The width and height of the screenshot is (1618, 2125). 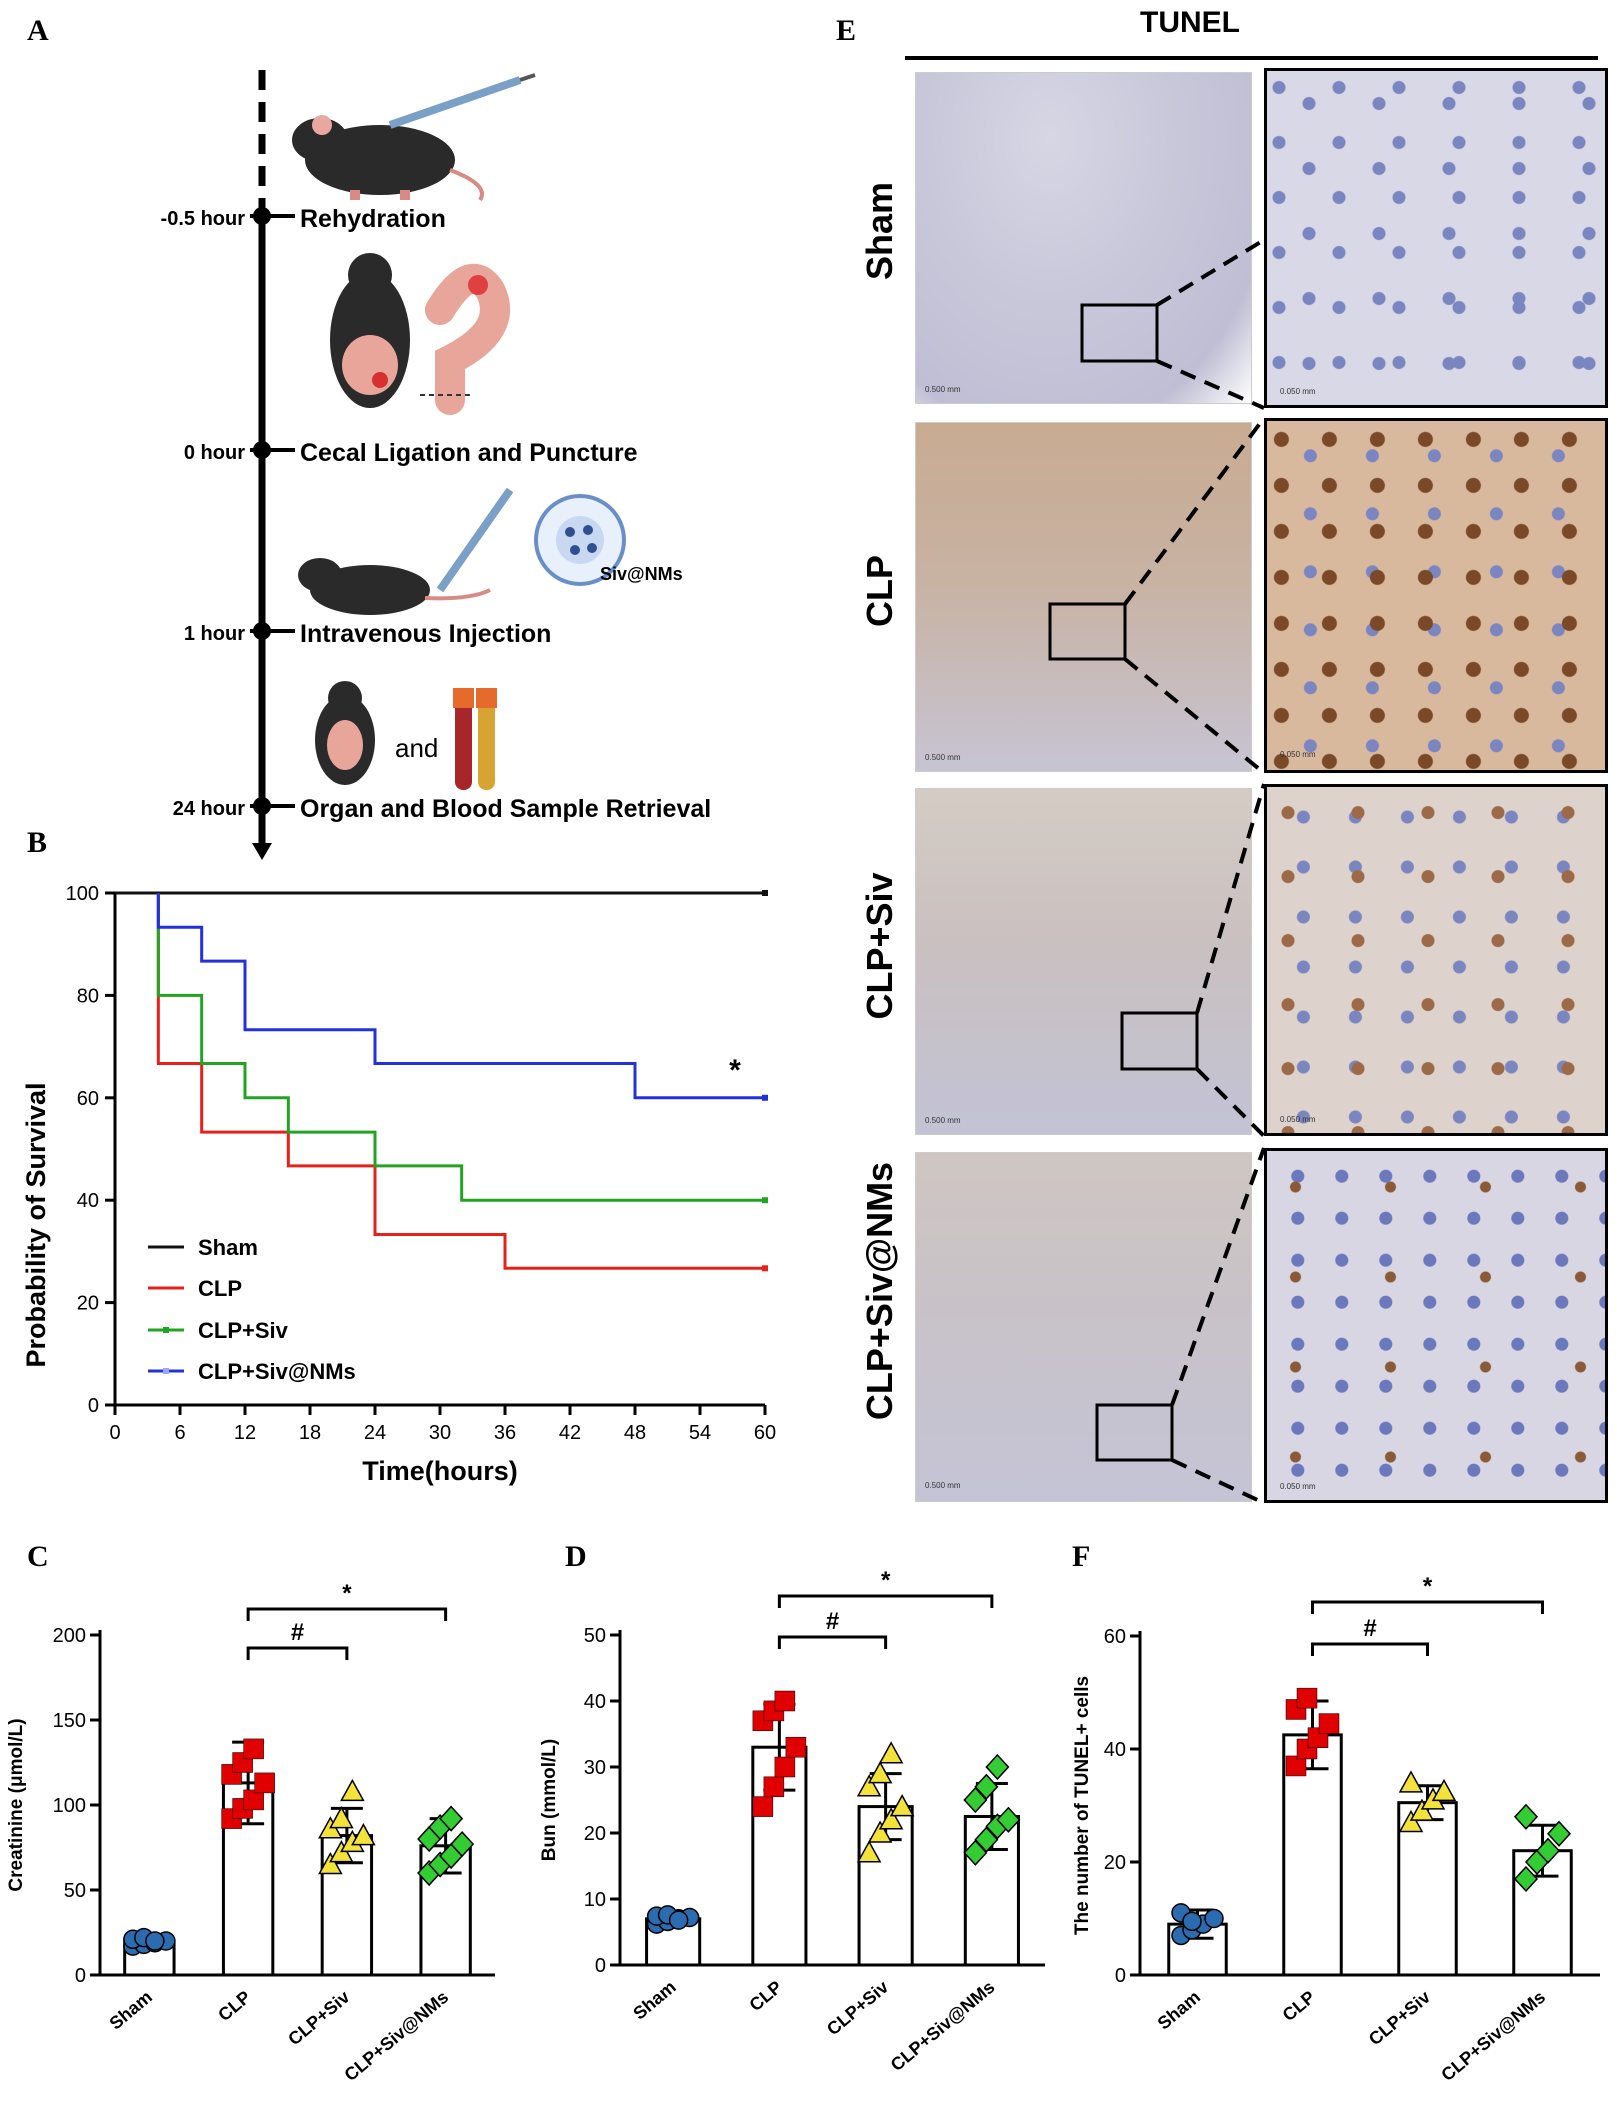 What do you see at coordinates (69, 1636) in the screenshot?
I see `y-tick-label: 200` at bounding box center [69, 1636].